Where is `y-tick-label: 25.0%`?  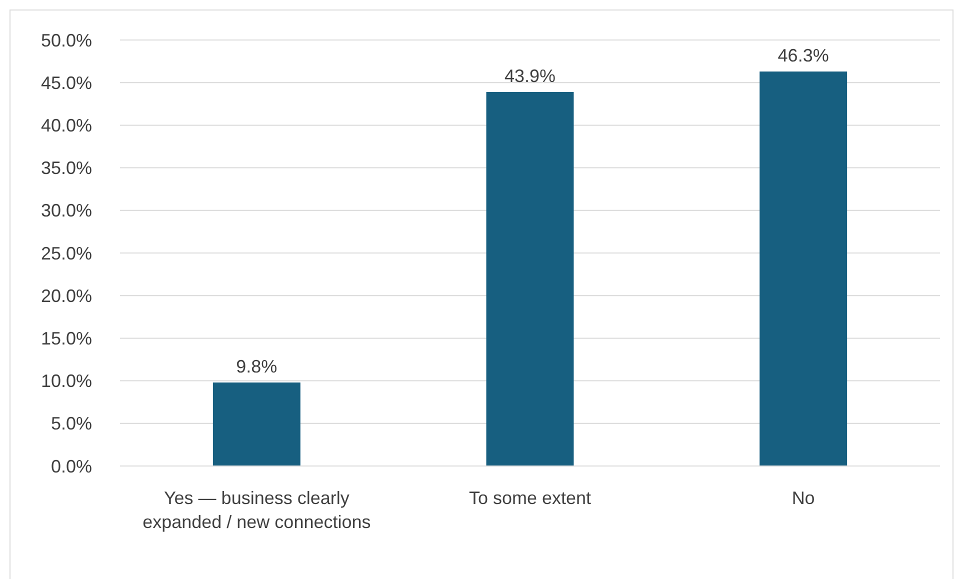 y-tick-label: 25.0% is located at coordinates (66, 253).